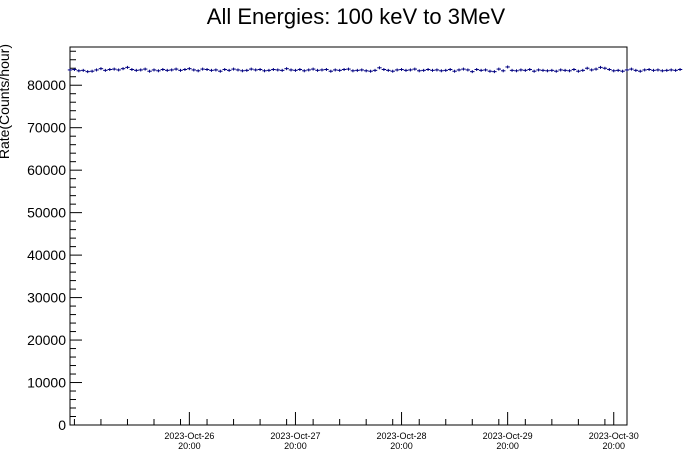 Image resolution: width=696 pixels, height=472 pixels. What do you see at coordinates (189, 436) in the screenshot?
I see `x-tick-label-date: 2023-Oct-26` at bounding box center [189, 436].